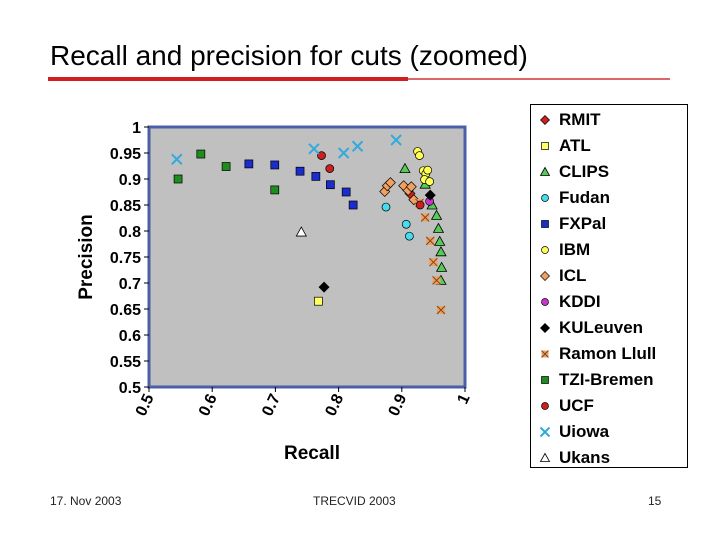 The width and height of the screenshot is (720, 540). I want to click on legend-item-fxpal: FXPal, so click(572, 224).